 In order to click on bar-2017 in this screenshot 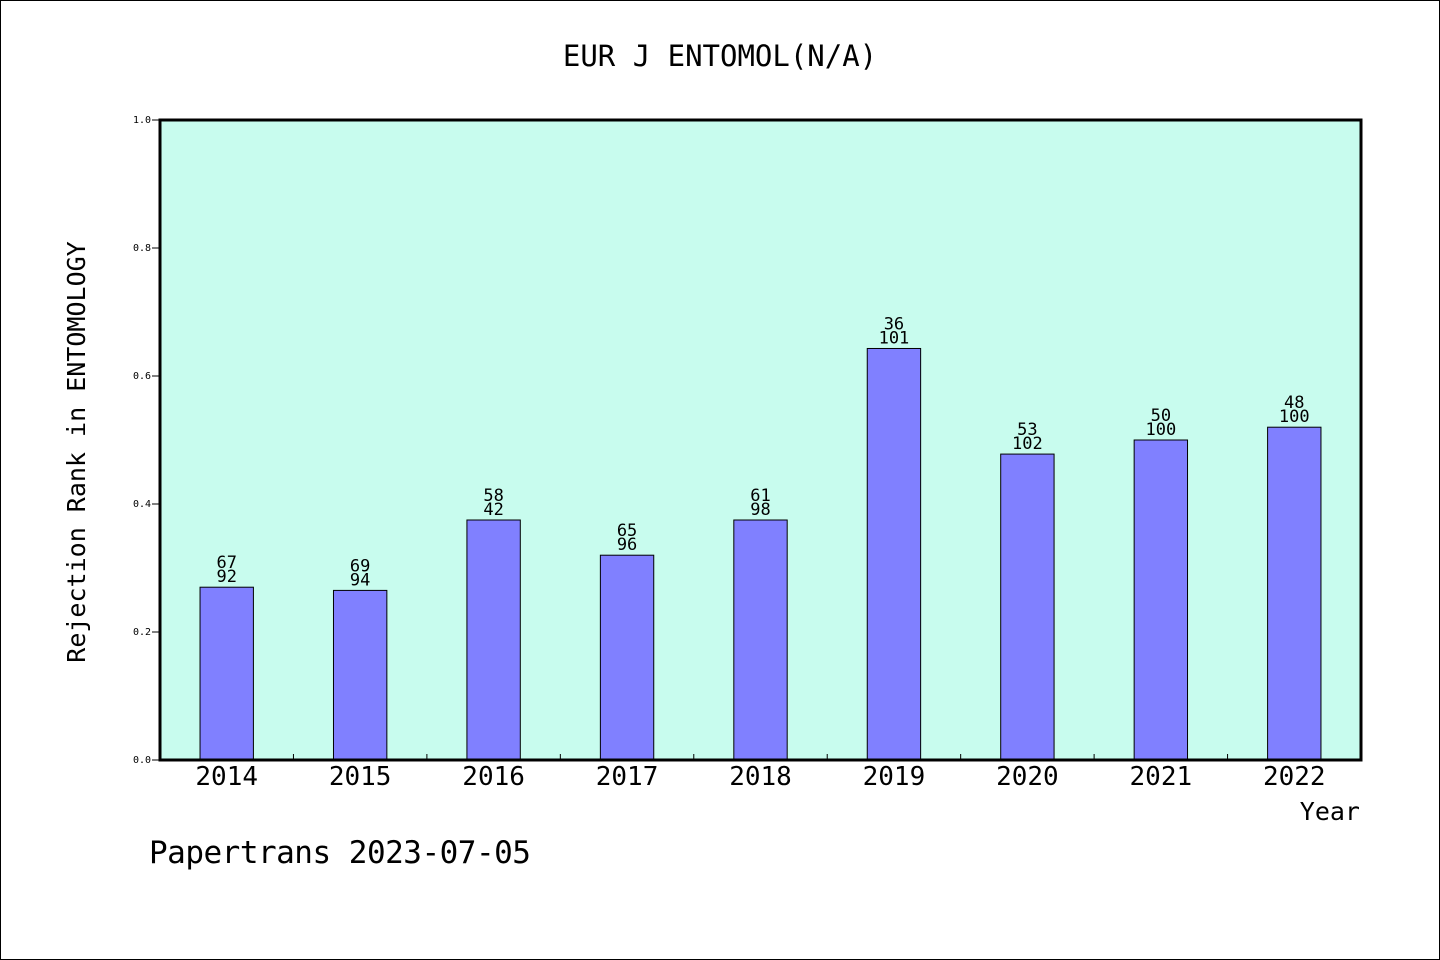, I will do `click(627, 657)`.